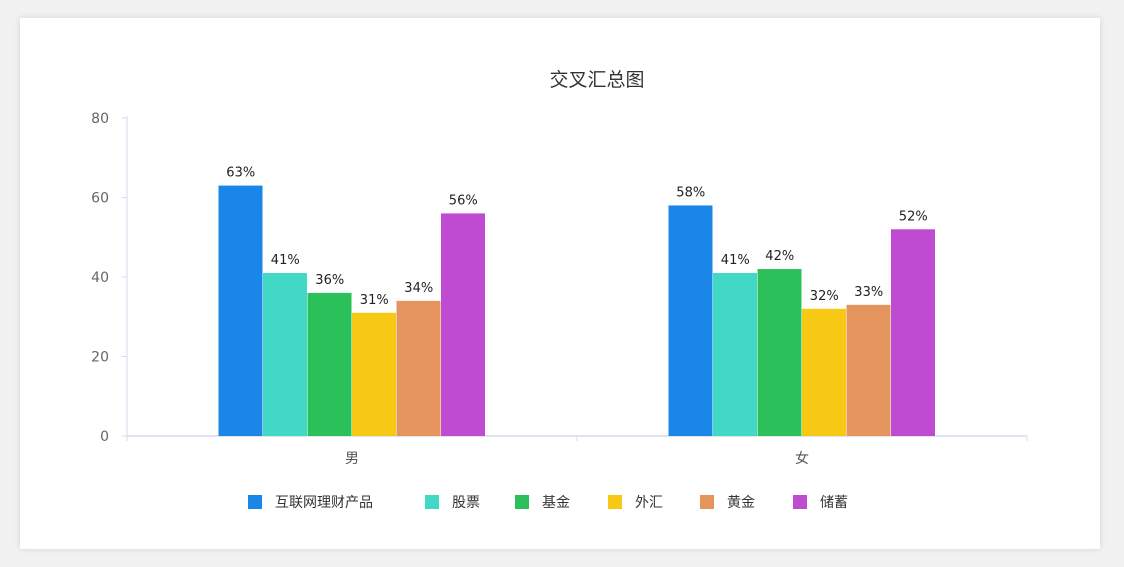  I want to click on y-tick-label: 80, so click(100, 119).